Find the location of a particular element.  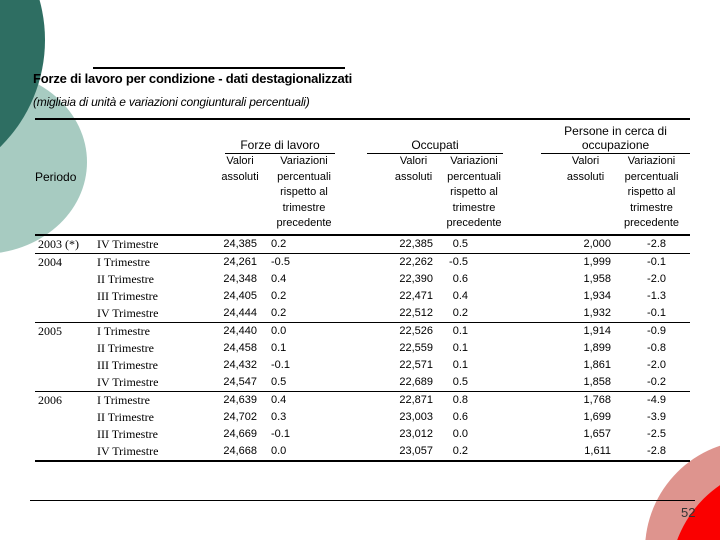

value-cell: 2,000 is located at coordinates (563, 244).